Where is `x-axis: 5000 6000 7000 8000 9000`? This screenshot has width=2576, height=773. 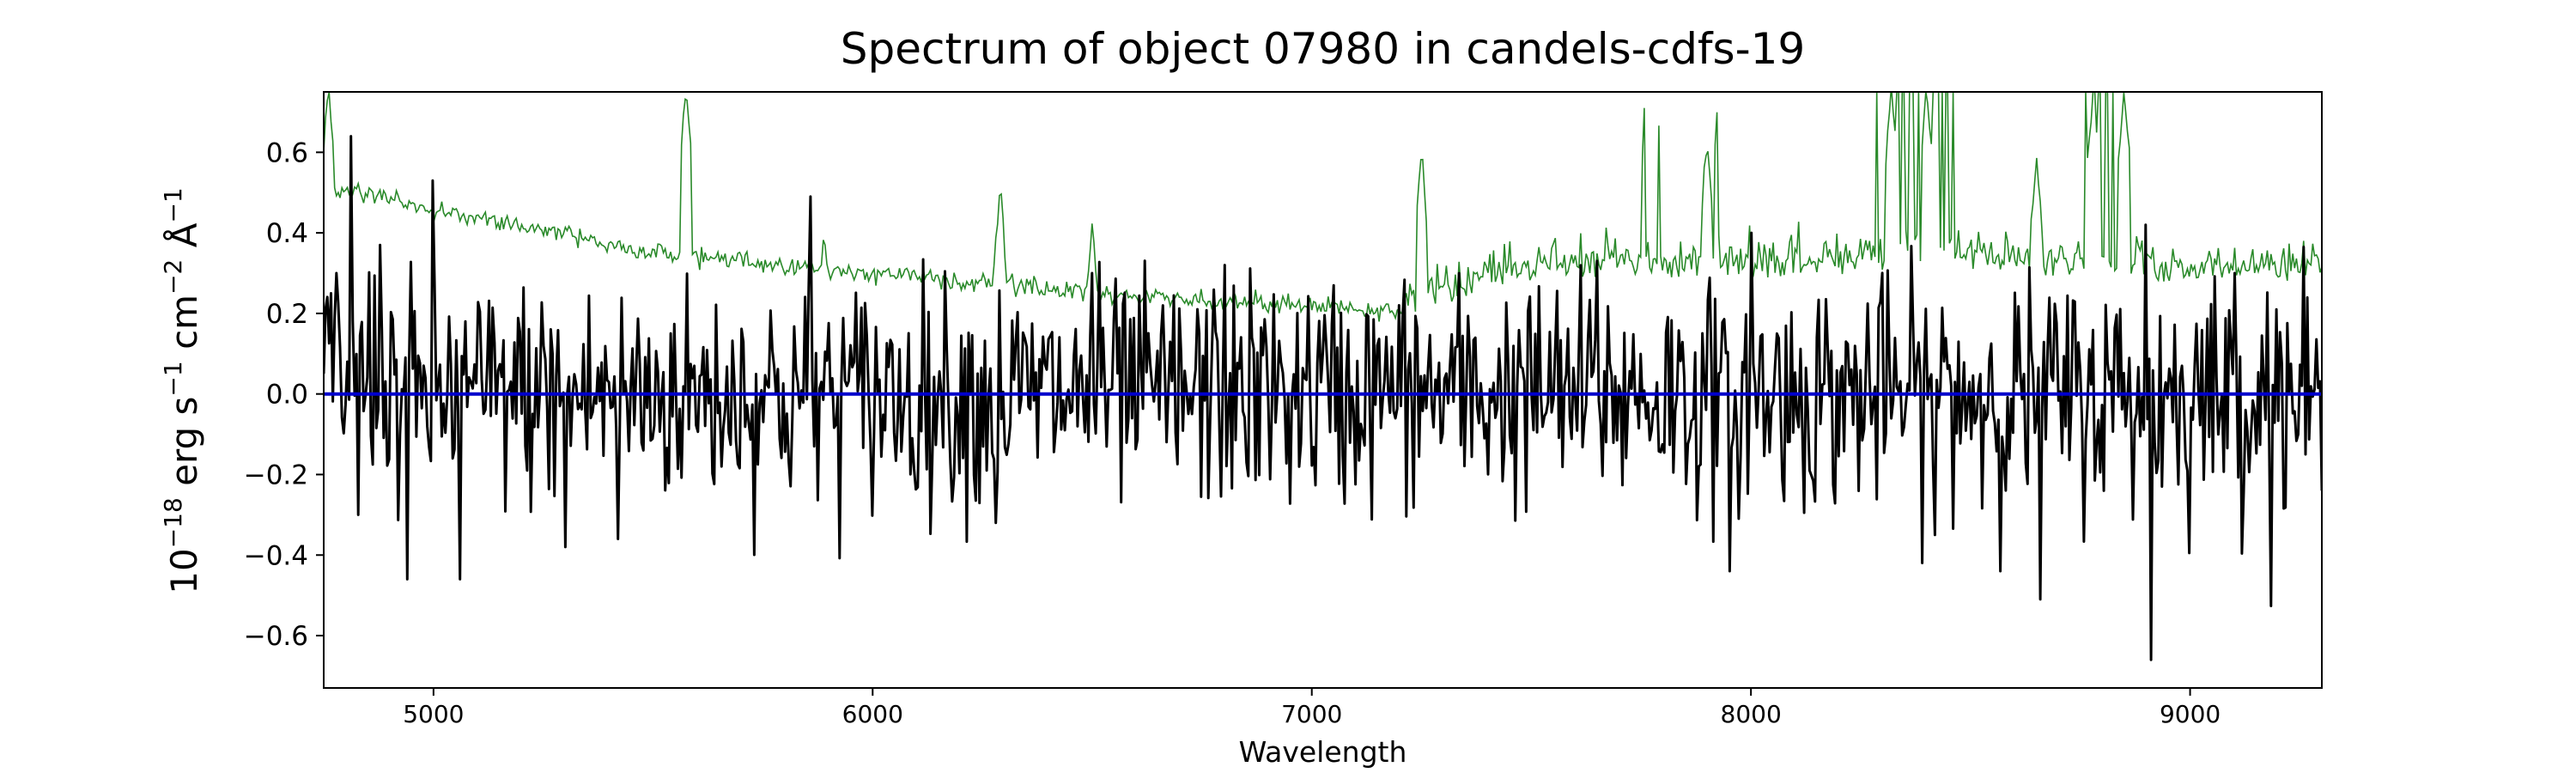 x-axis: 5000 6000 7000 8000 9000 is located at coordinates (1312, 708).